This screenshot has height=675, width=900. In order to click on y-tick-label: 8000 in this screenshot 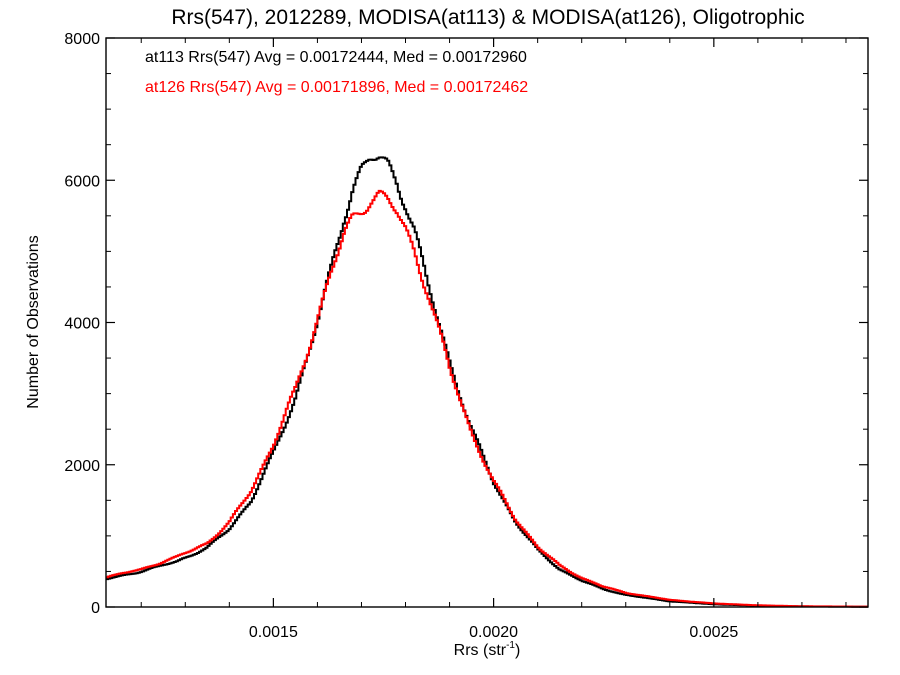, I will do `click(82, 39)`.